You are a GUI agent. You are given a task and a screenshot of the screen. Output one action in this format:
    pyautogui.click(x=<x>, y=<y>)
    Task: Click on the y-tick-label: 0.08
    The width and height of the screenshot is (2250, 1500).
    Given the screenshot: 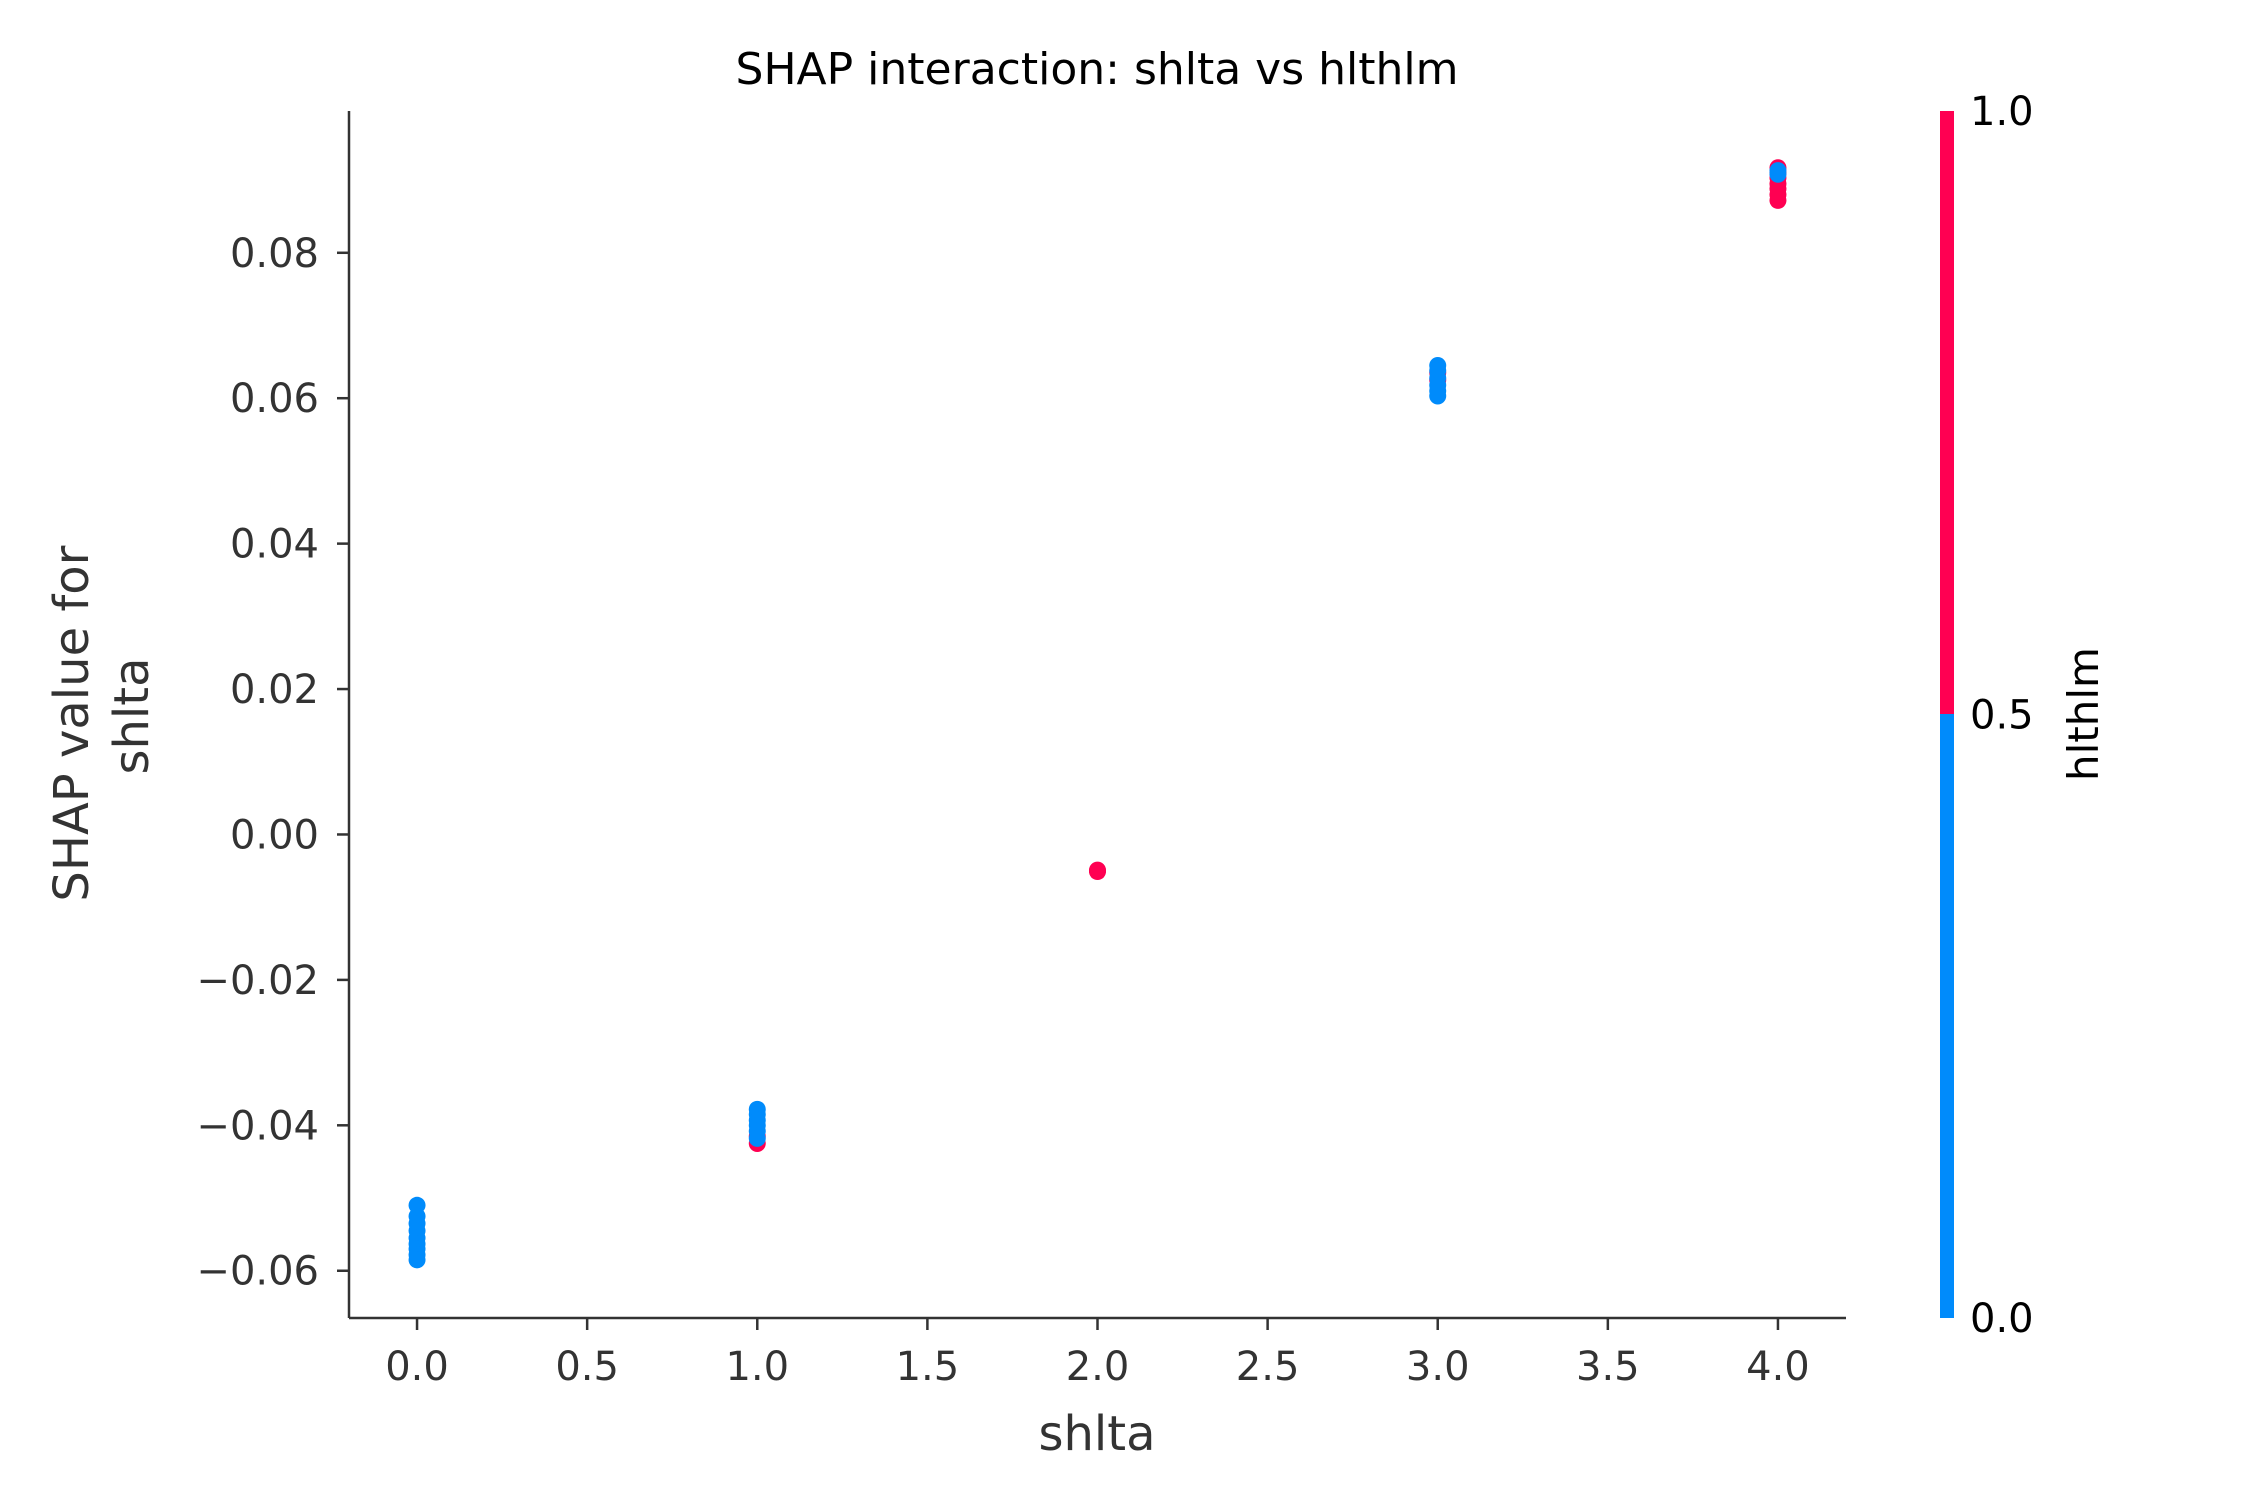 What is the action you would take?
    pyautogui.click(x=274, y=254)
    